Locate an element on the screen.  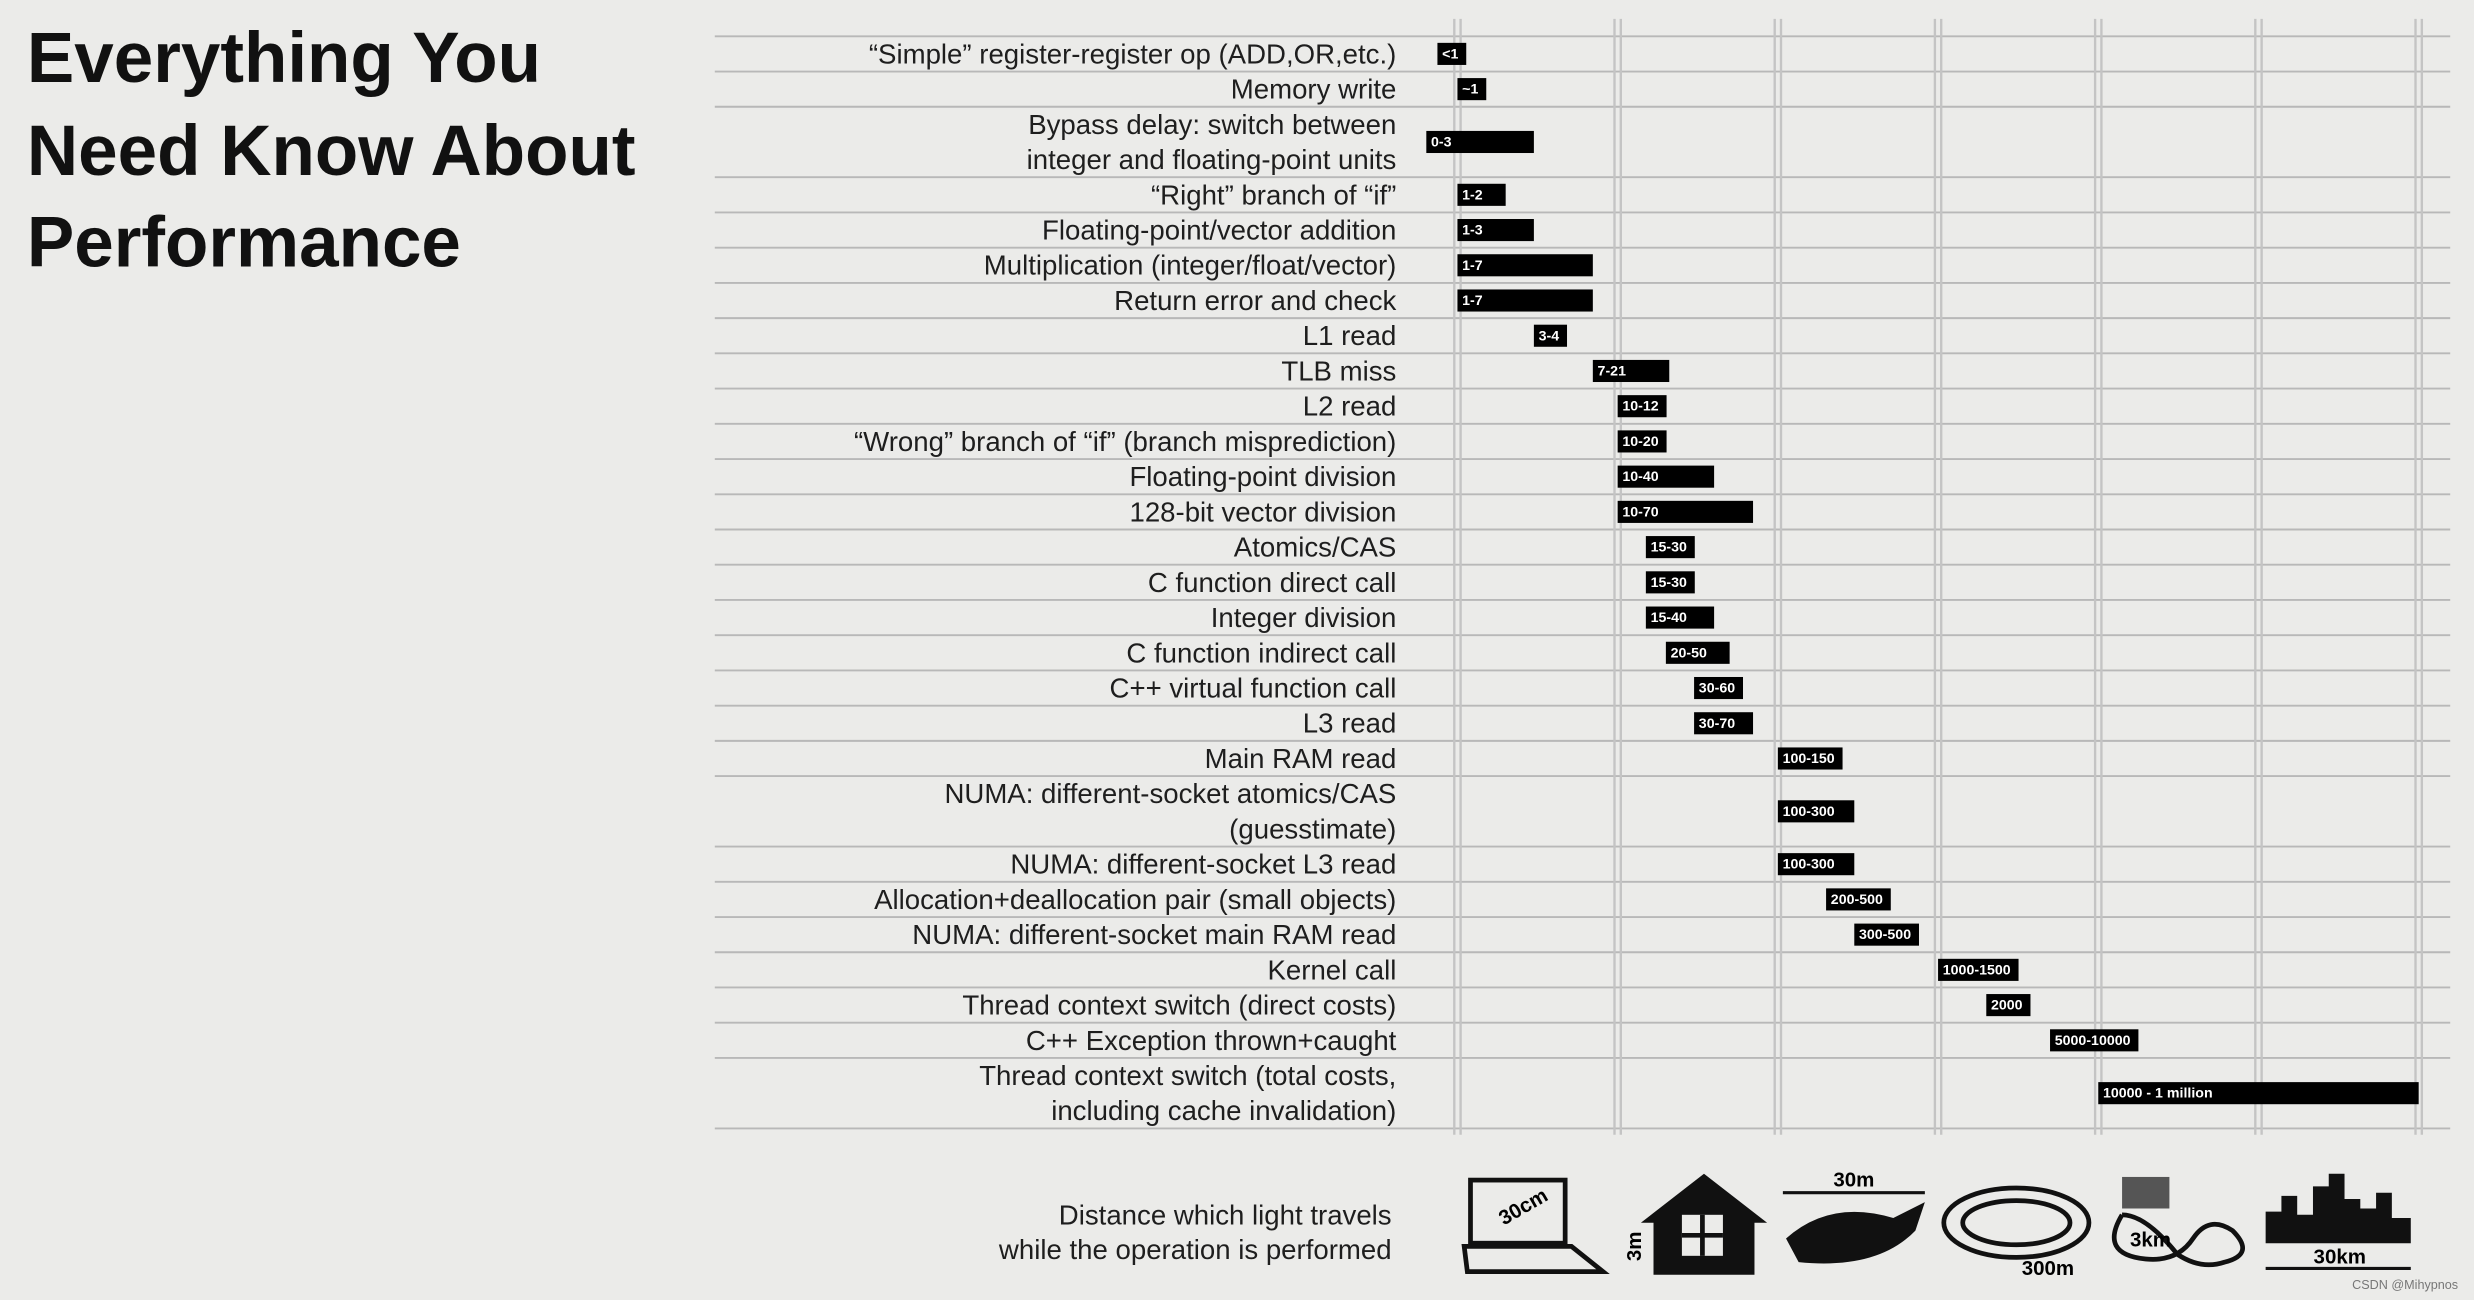
category-label: Atomics/CAS is located at coordinates (1315, 547).